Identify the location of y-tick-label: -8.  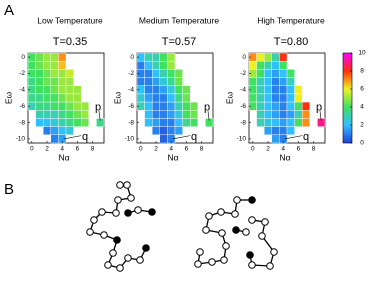
(131, 122).